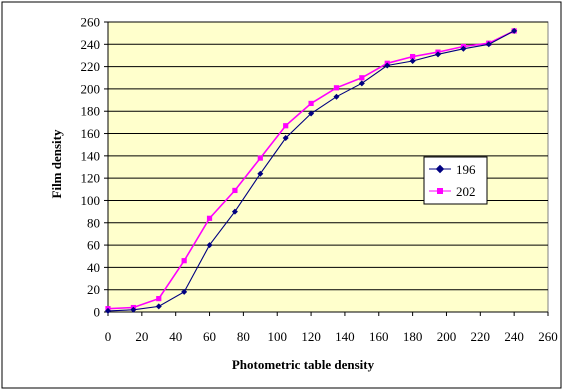 This screenshot has width=563, height=390. I want to click on y-tick-label: 180, so click(91, 111).